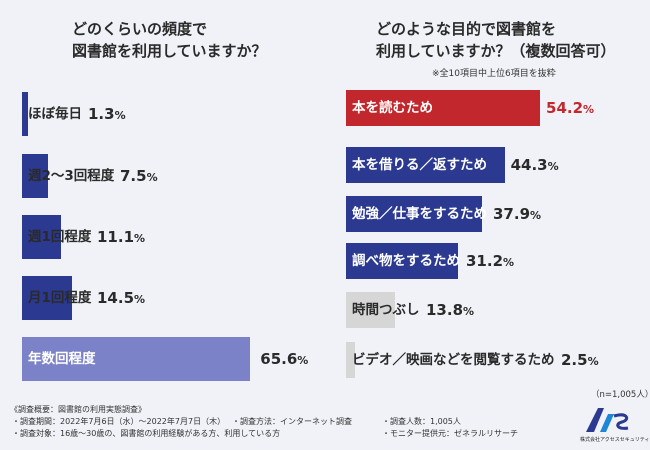 The width and height of the screenshot is (650, 450). I want to click on right-bar-label-3: 勉強／仕事をするため, so click(419, 214).